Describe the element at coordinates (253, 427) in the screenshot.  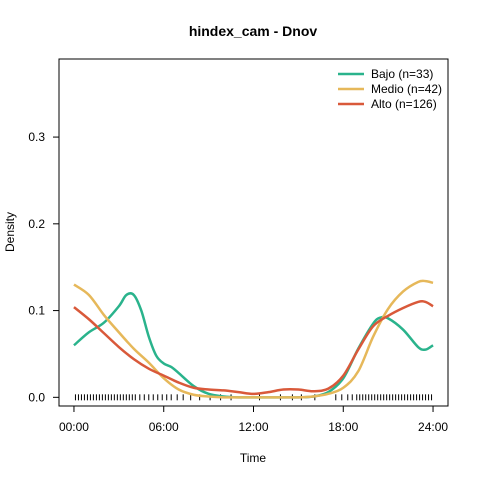
I see `x-tick-label: 12:00` at that location.